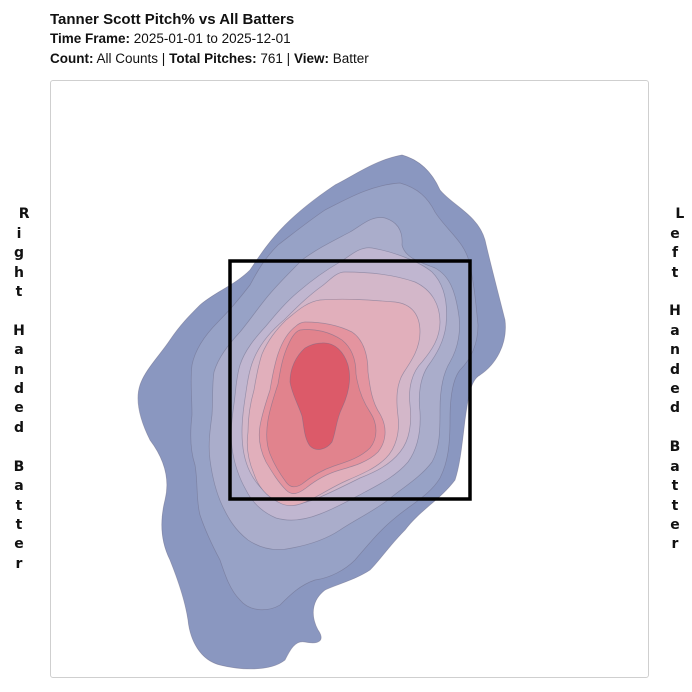 This screenshot has height=692, width=692. Describe the element at coordinates (172, 19) in the screenshot. I see `chart-title: Tanner Scott Pitch% vs All Batters` at that location.